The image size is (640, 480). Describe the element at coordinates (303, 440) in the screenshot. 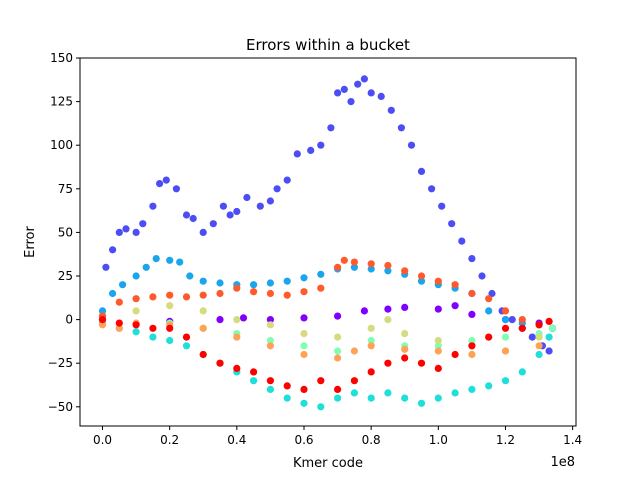

I see `x-tick-label: 0.6` at that location.